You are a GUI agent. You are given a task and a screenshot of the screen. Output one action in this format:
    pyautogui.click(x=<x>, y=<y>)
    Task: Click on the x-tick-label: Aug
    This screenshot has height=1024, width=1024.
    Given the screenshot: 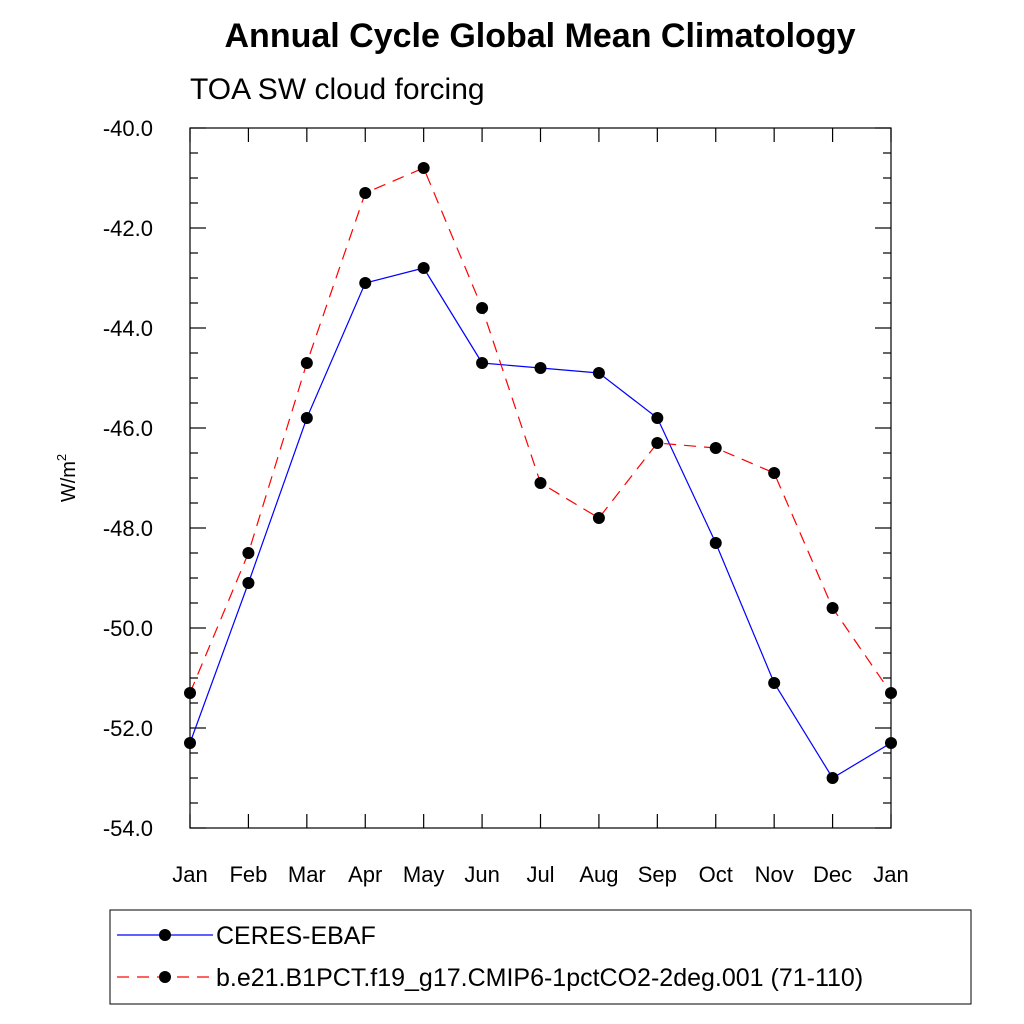 What is the action you would take?
    pyautogui.click(x=598, y=874)
    